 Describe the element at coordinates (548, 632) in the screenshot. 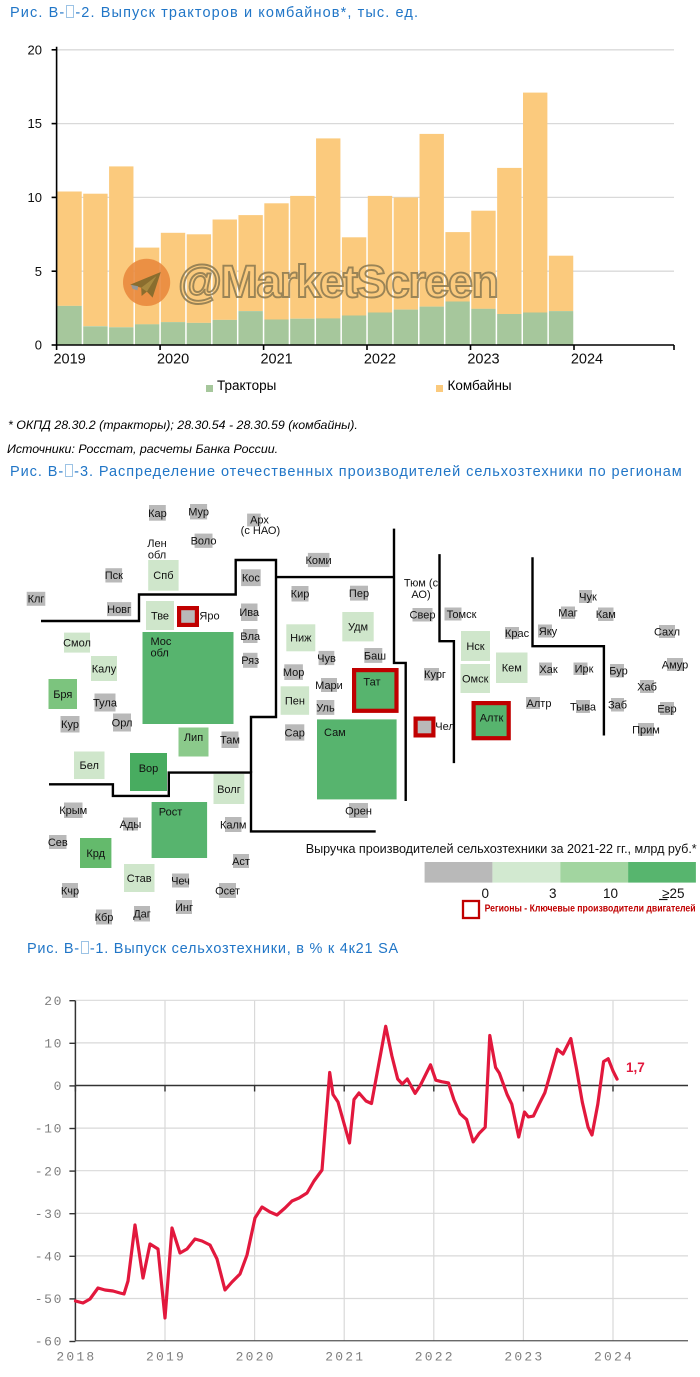

I see `svg-text: Яку` at that location.